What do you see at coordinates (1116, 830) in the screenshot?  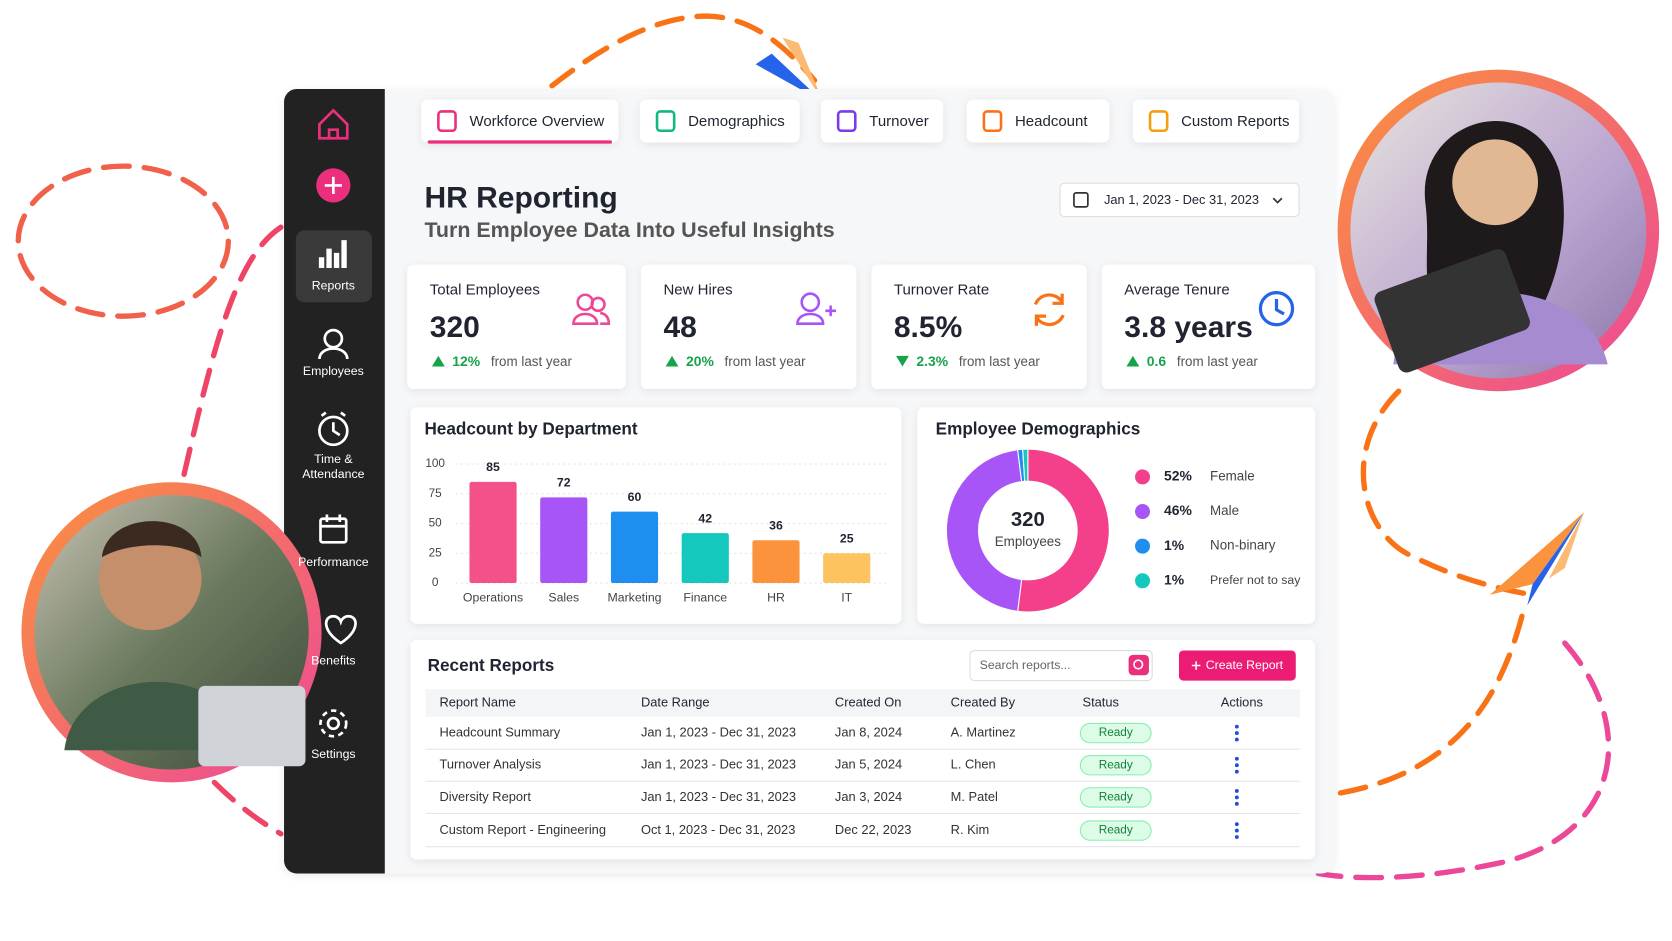 I see `status-label: Ready` at bounding box center [1116, 830].